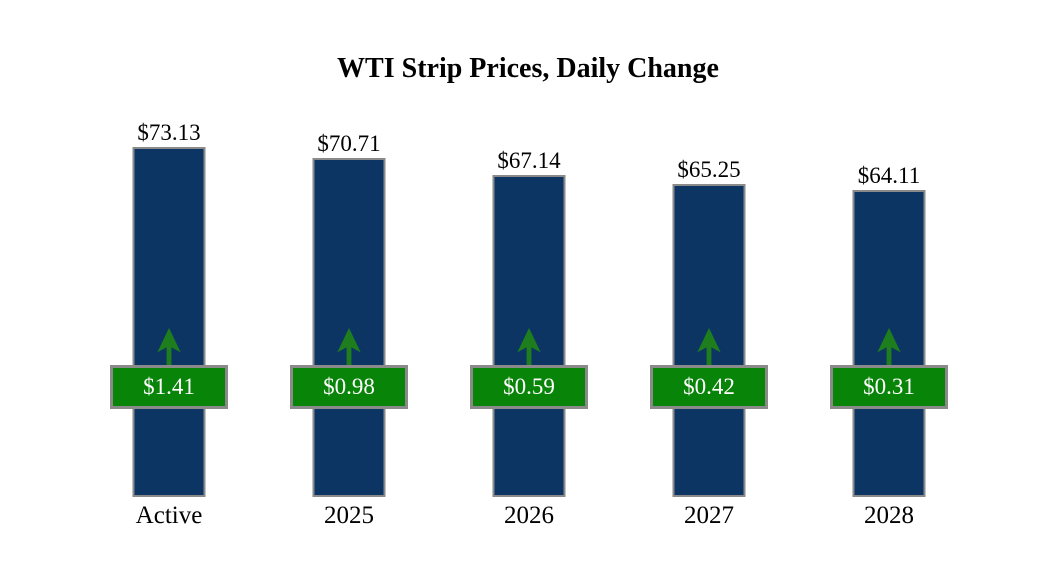 The height and width of the screenshot is (576, 1056). Describe the element at coordinates (529, 160) in the screenshot. I see `price-label: $67.14` at that location.